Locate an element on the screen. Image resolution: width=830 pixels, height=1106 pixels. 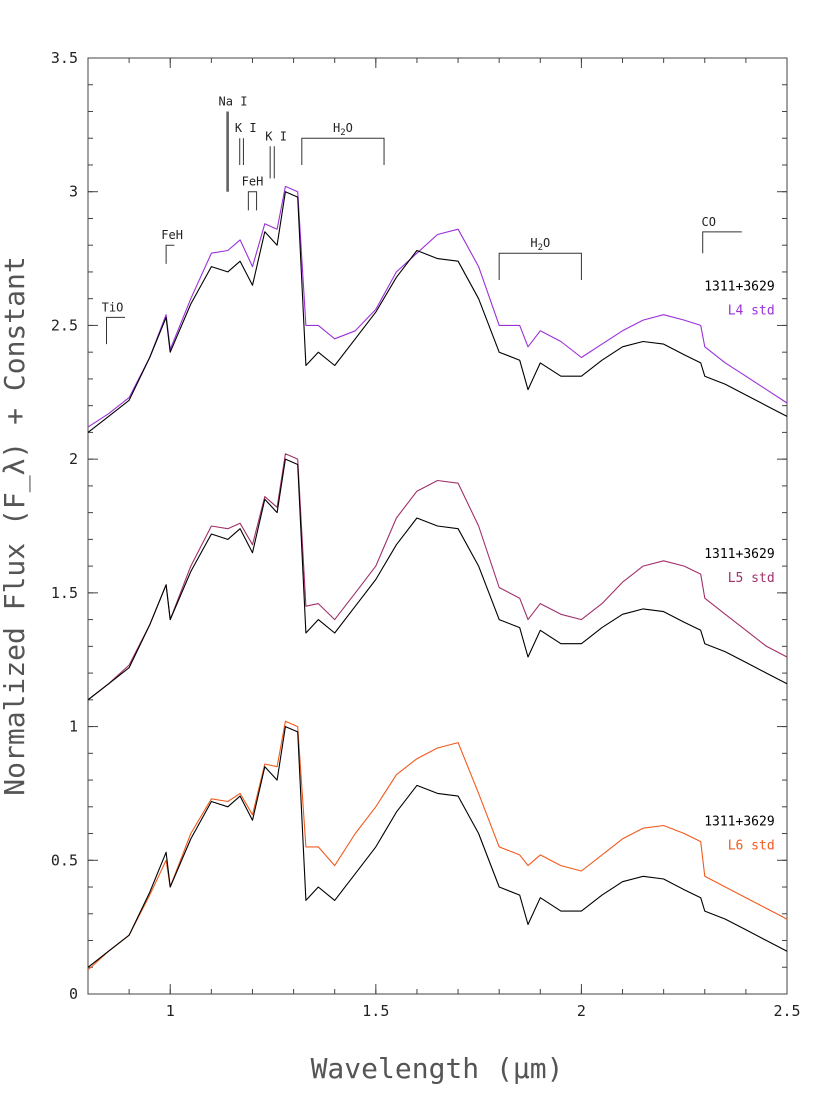
x-tick-label: 2 is located at coordinates (581, 1011).